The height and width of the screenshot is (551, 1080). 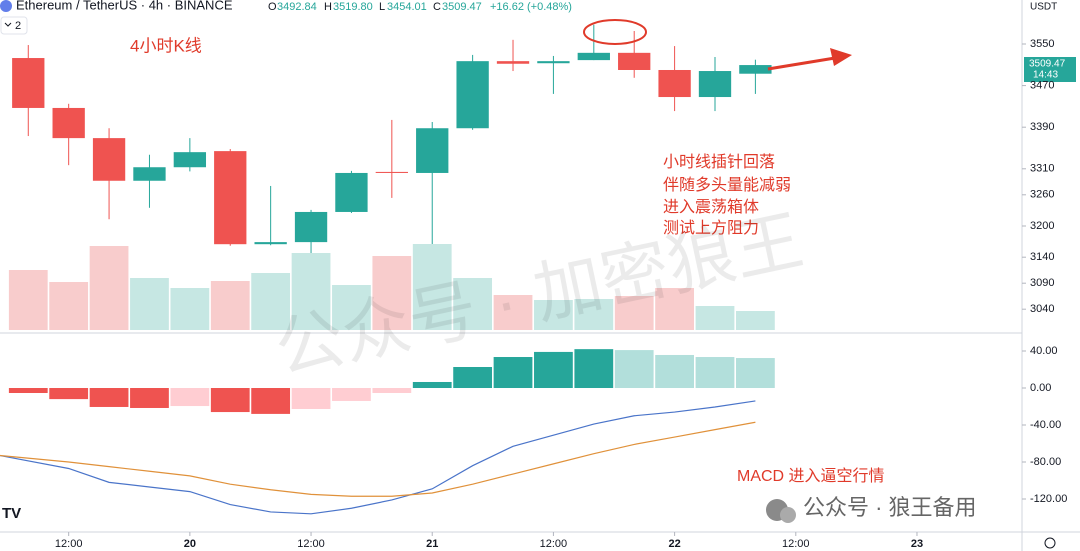 I want to click on arrow-shaft, so click(x=801, y=63).